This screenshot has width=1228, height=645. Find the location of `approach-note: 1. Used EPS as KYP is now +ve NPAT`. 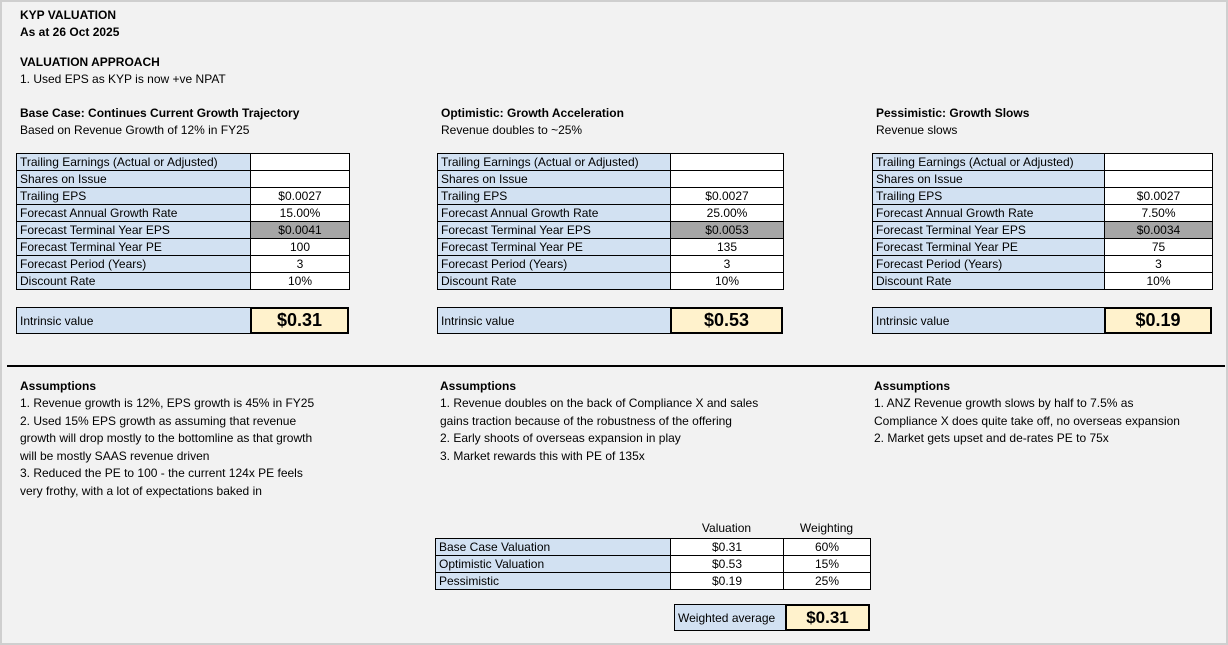

approach-note: 1. Used EPS as KYP is now +ve NPAT is located at coordinates (123, 79).